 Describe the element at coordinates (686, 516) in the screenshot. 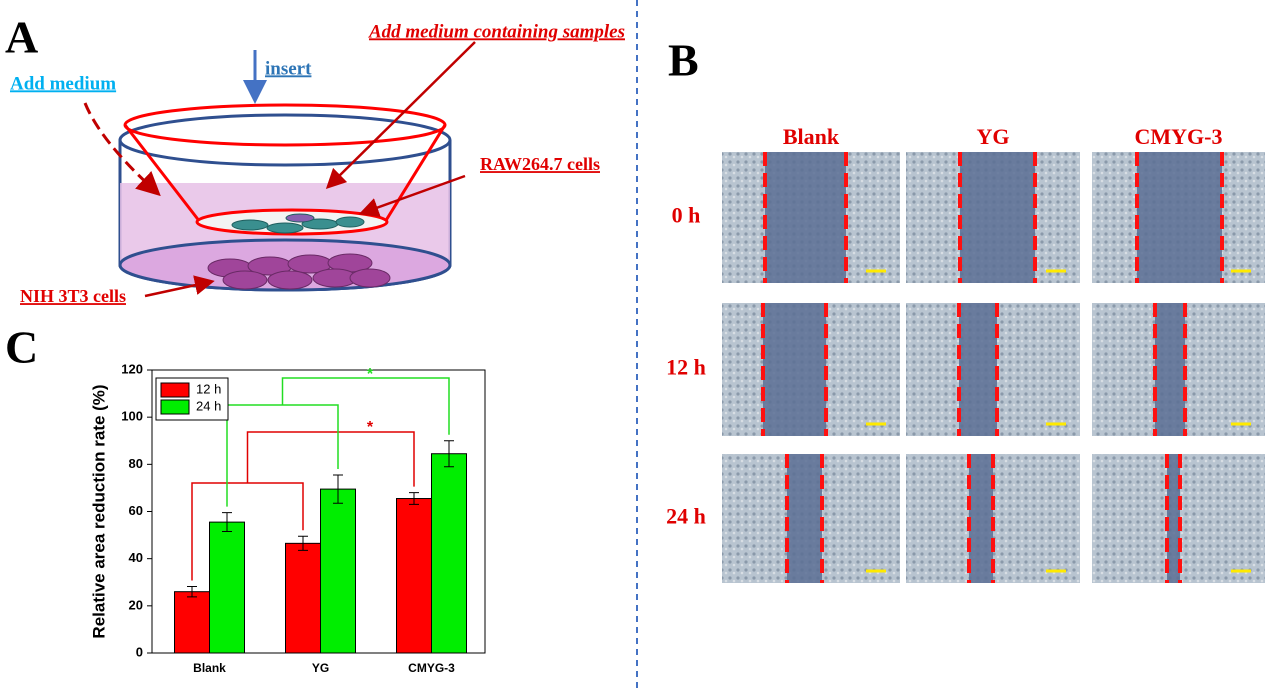

I see `row-label: 24 h` at that location.